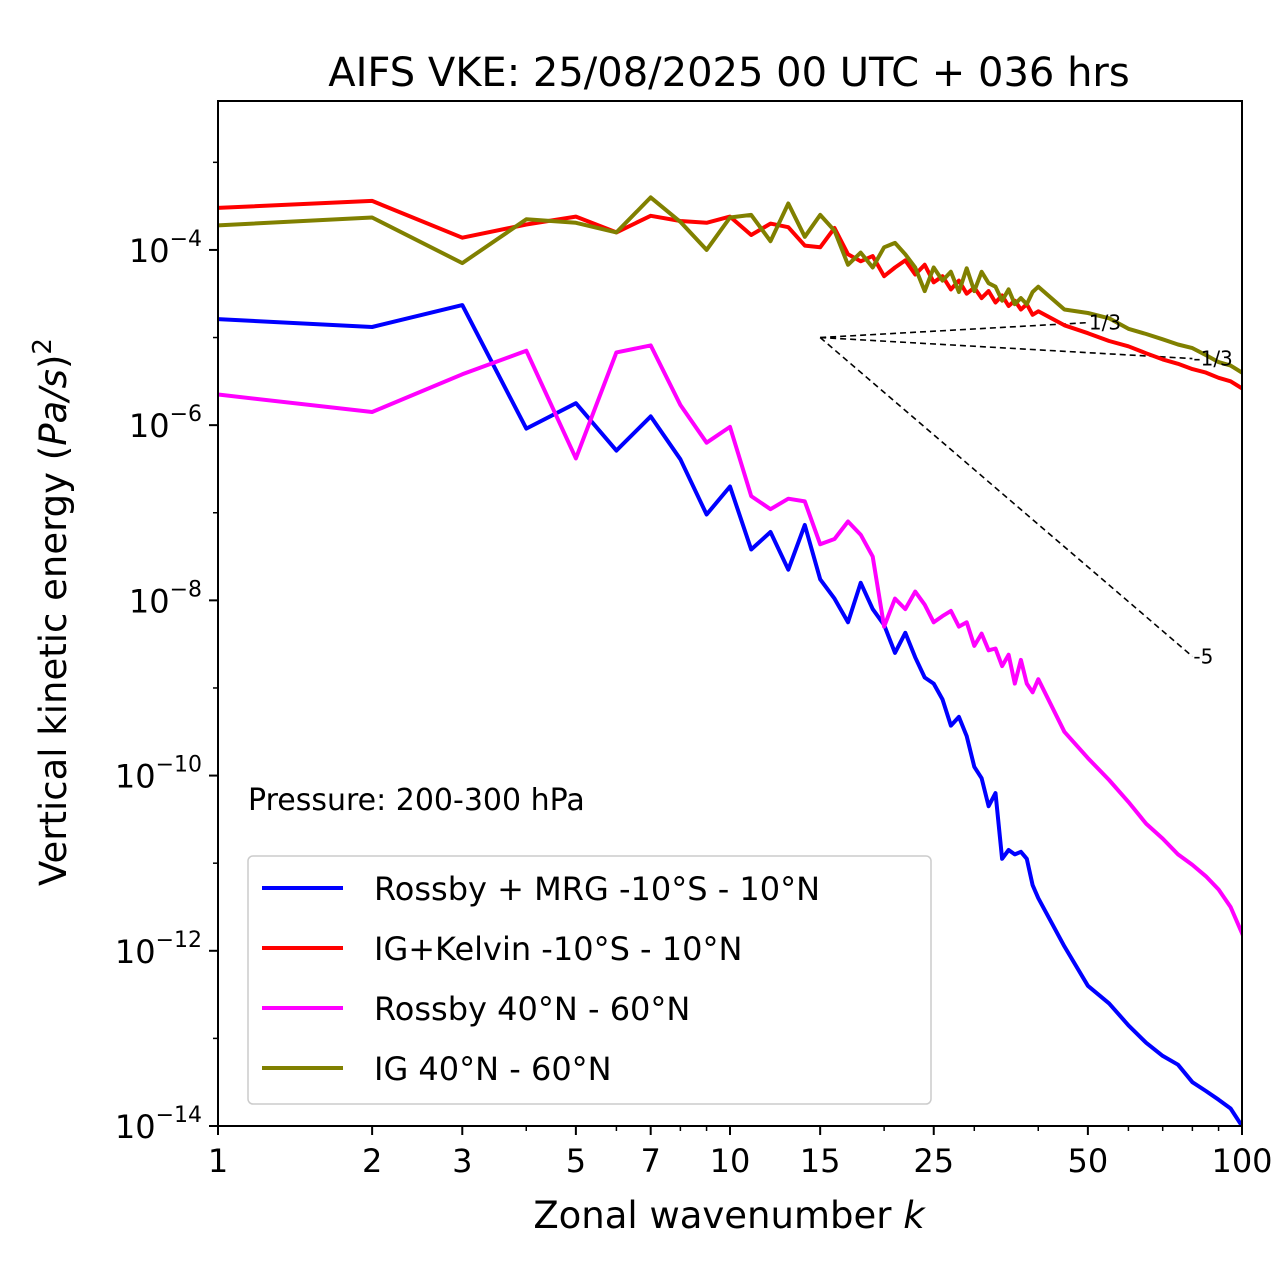 This screenshot has width=1280, height=1288. What do you see at coordinates (416, 800) in the screenshot?
I see `pressure-annotation: Pressure: 200-300 hPa` at bounding box center [416, 800].